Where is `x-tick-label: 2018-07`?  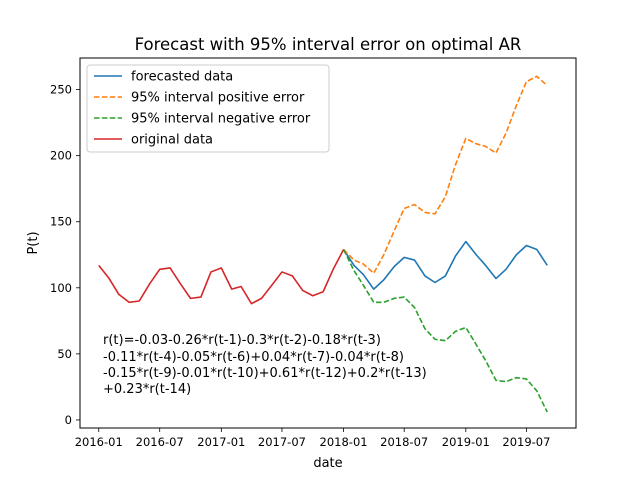 x-tick-label: 2018-07 is located at coordinates (404, 442).